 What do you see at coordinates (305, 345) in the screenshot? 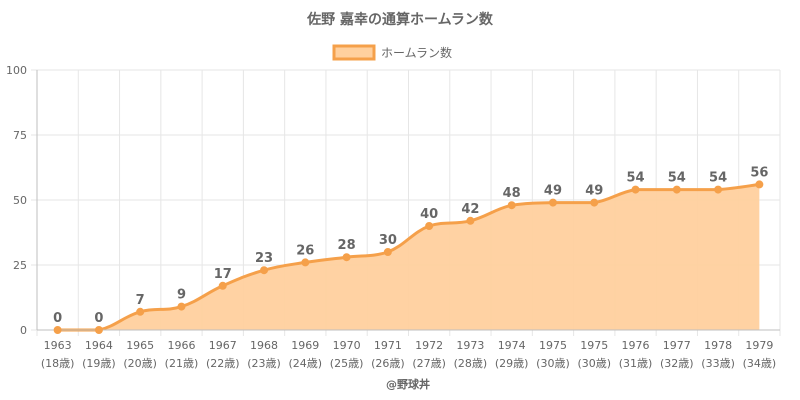
I see `x-tick-year: 1969` at bounding box center [305, 345].